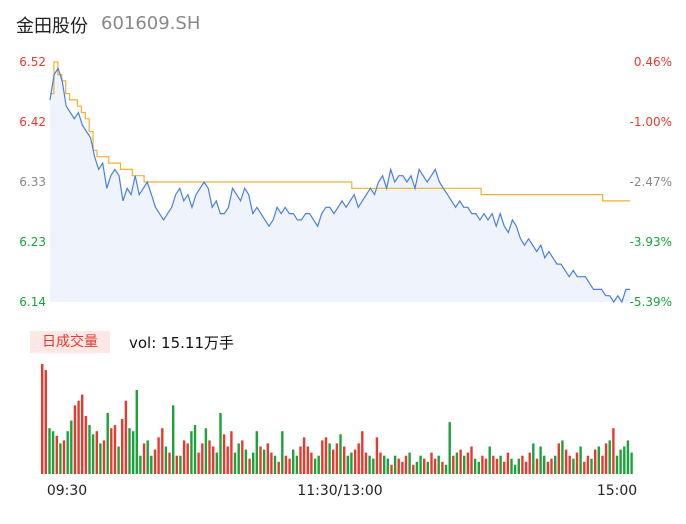 The image size is (686, 524). What do you see at coordinates (651, 182) in the screenshot?
I see `y-tick-right: -2.47%` at bounding box center [651, 182].